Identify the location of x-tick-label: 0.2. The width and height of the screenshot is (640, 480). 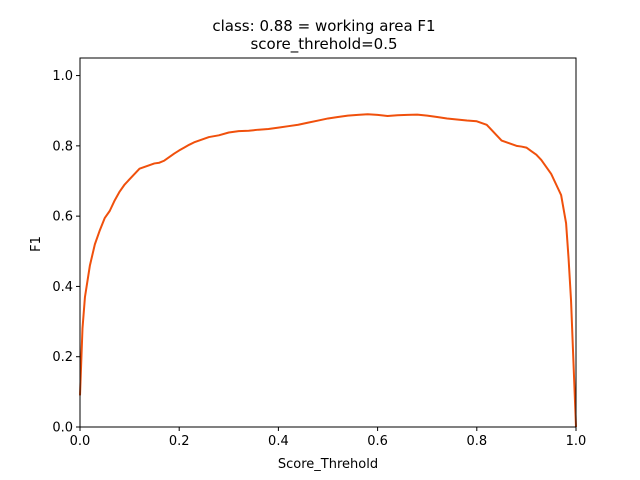
(179, 441).